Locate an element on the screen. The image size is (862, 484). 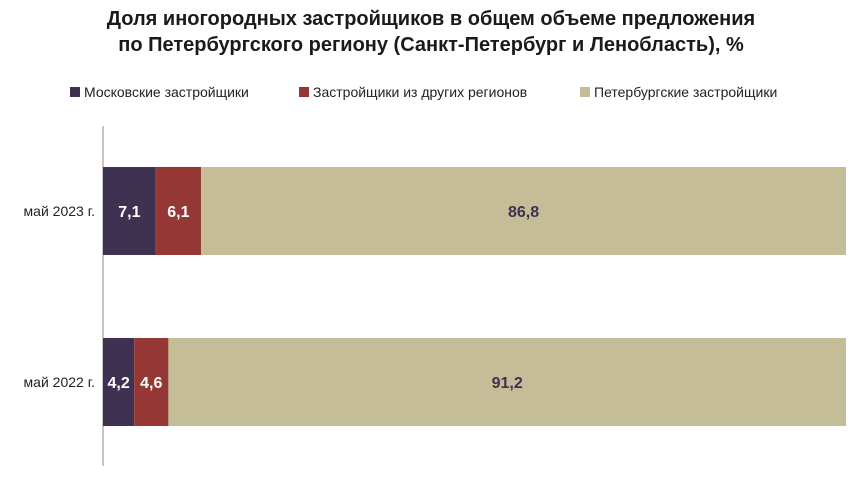
data-label-s1-c1: 4,6 is located at coordinates (151, 383).